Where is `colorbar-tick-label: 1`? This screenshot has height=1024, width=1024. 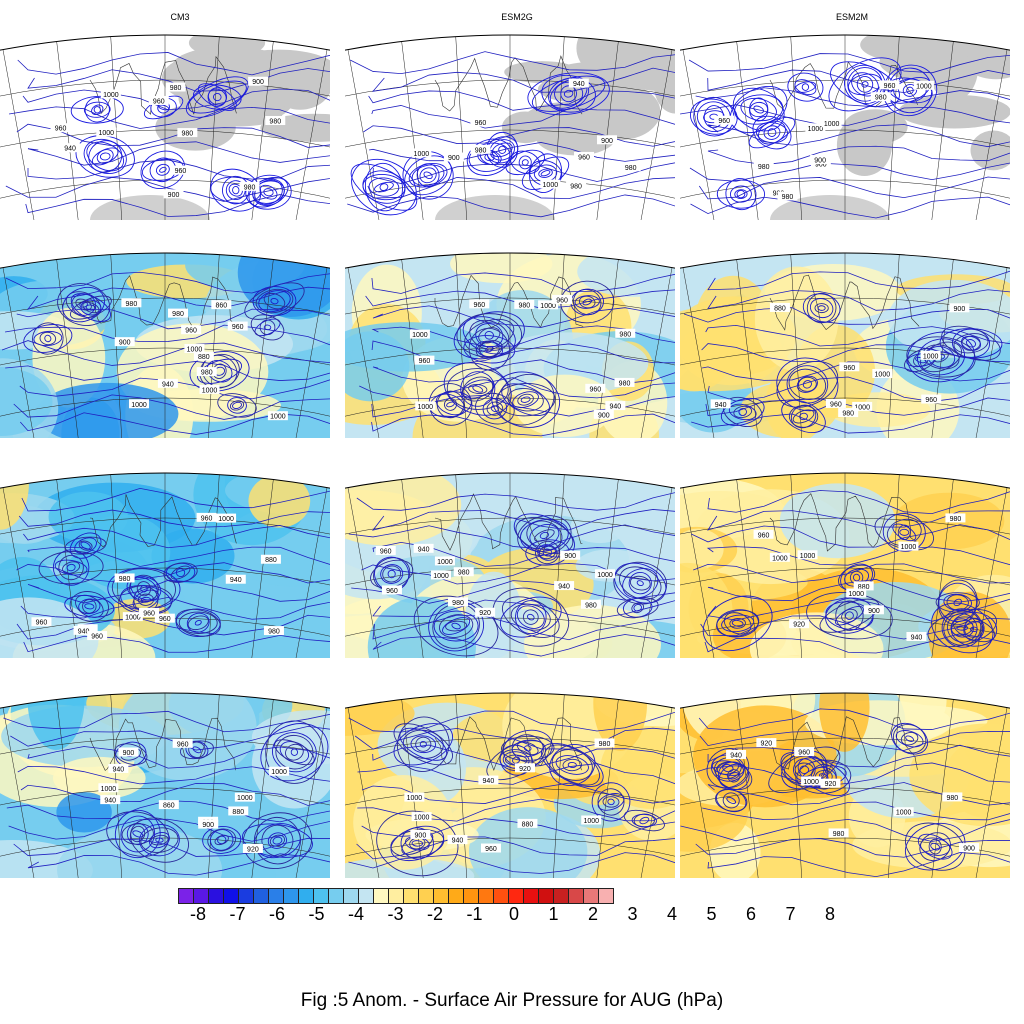
colorbar-tick-label: 1 is located at coordinates (553, 914).